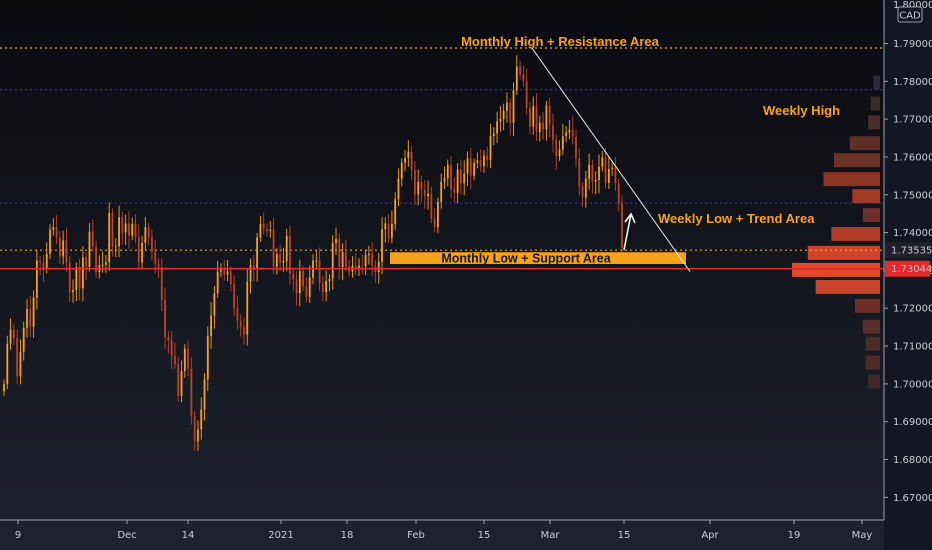 Image resolution: width=932 pixels, height=550 pixels. I want to click on current-price-label: 1.73044, so click(911, 269).